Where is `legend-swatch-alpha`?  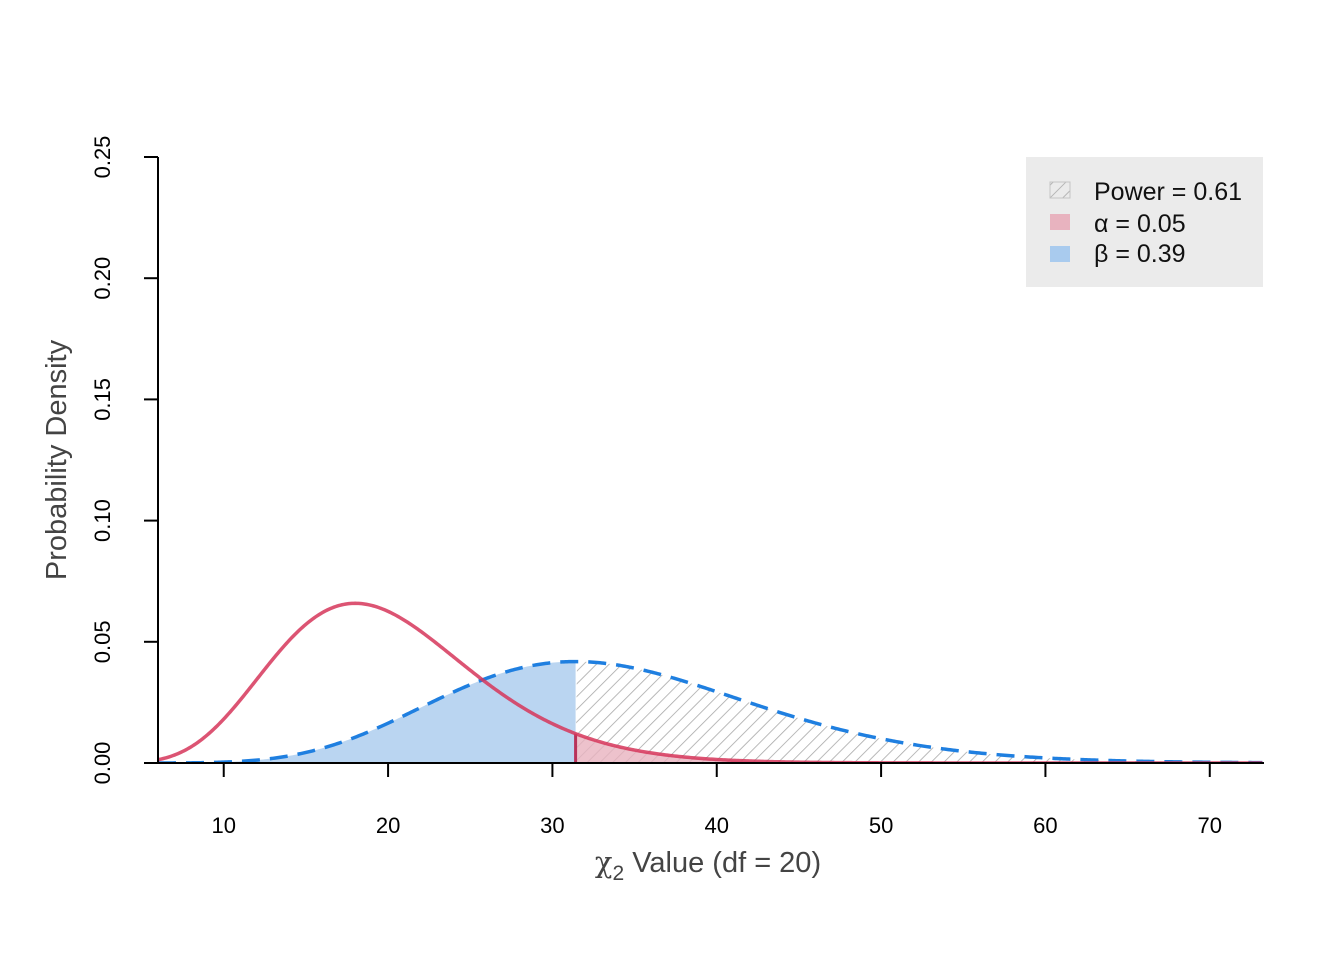 legend-swatch-alpha is located at coordinates (1060, 222).